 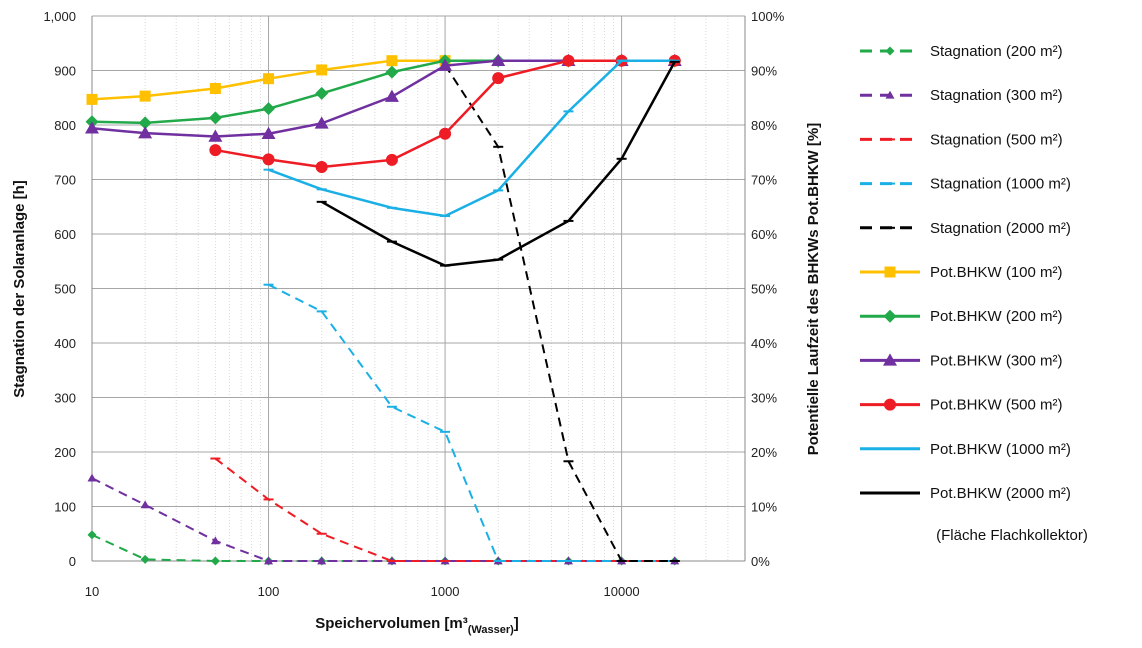 I want to click on x-tick-label: 10, so click(x=92, y=591).